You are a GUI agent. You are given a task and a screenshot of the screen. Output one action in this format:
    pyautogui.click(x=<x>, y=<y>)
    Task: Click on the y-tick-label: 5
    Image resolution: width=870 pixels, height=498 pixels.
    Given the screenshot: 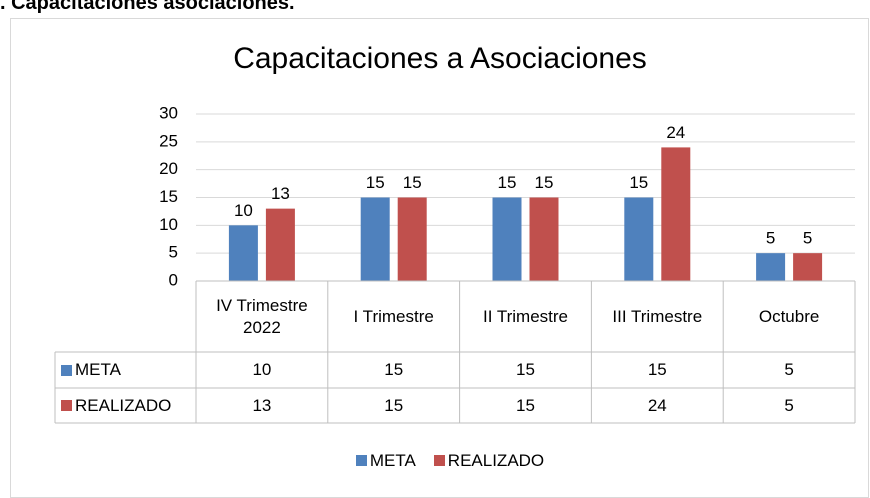 What is the action you would take?
    pyautogui.click(x=173, y=252)
    